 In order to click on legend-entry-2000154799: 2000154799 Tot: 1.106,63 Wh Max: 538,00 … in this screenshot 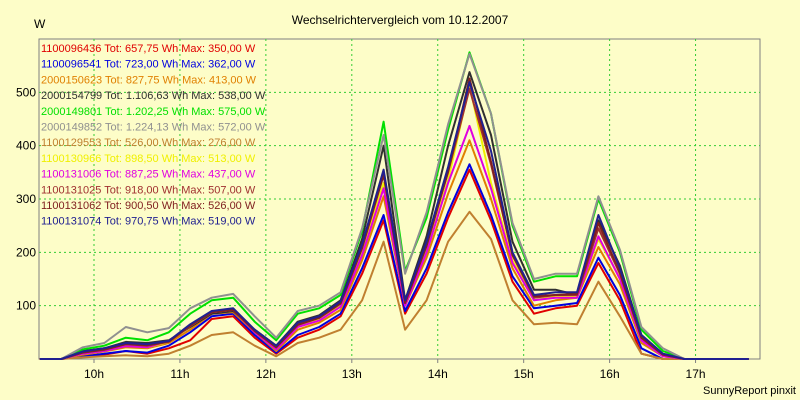, I will do `click(153, 96)`.